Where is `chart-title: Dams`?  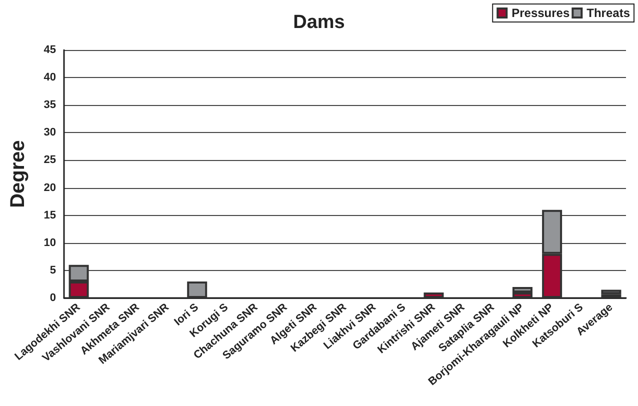 chart-title: Dams is located at coordinates (319, 22).